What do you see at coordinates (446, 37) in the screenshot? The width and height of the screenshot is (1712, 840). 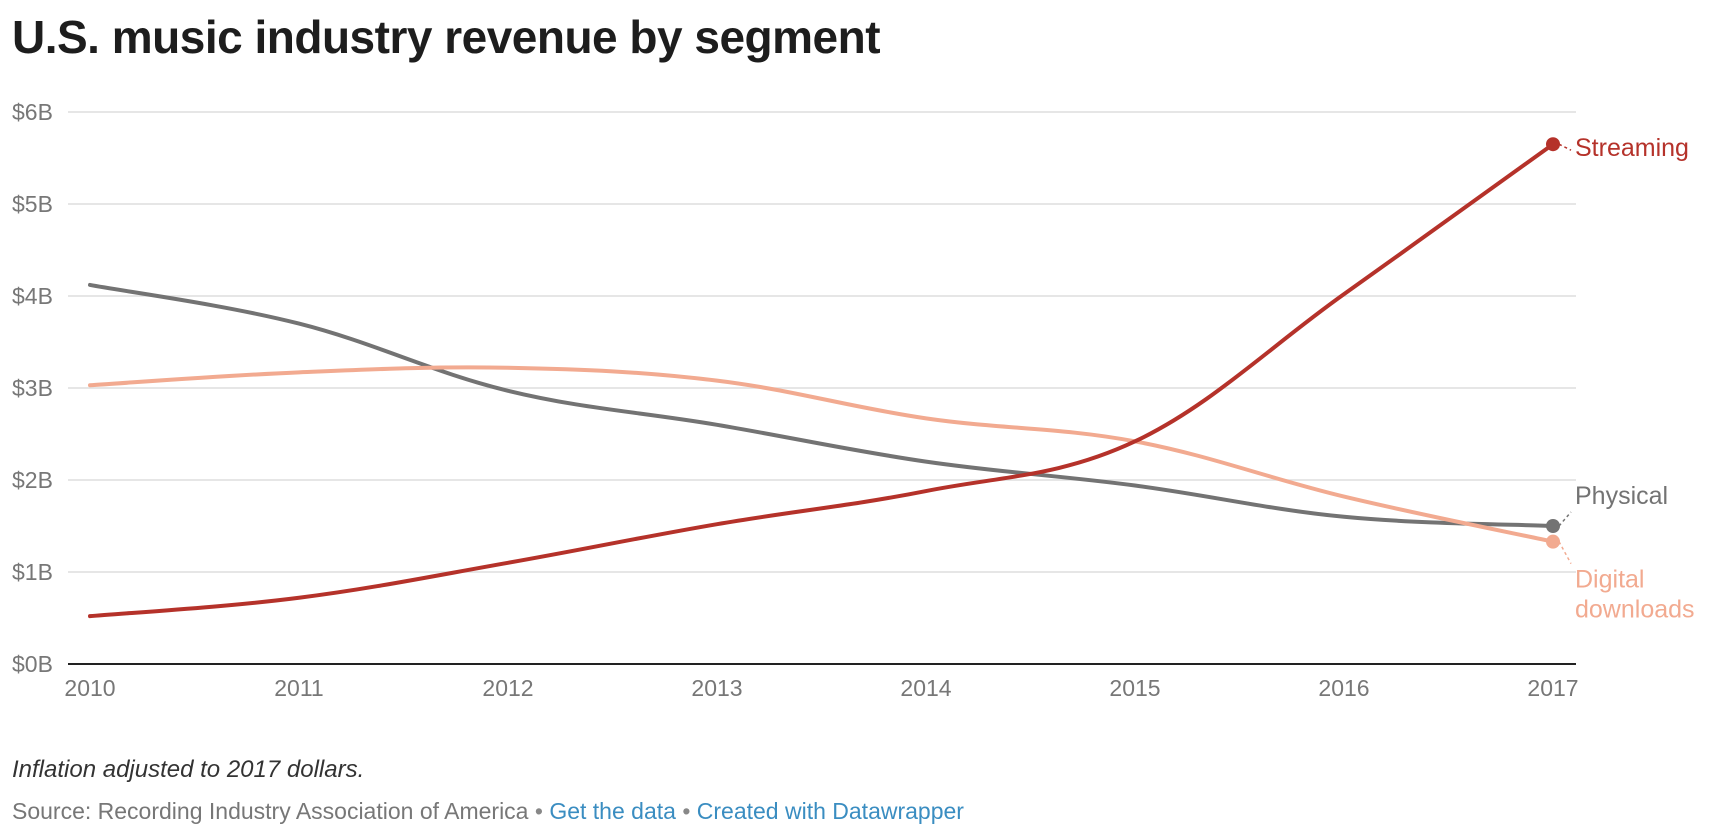 I see `chart-title: U.S. music industry revenue by segment` at bounding box center [446, 37].